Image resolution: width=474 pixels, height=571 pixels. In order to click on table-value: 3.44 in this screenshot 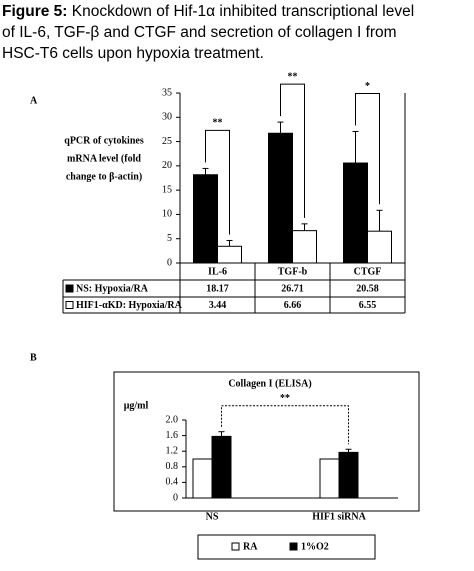, I will do `click(218, 305)`.